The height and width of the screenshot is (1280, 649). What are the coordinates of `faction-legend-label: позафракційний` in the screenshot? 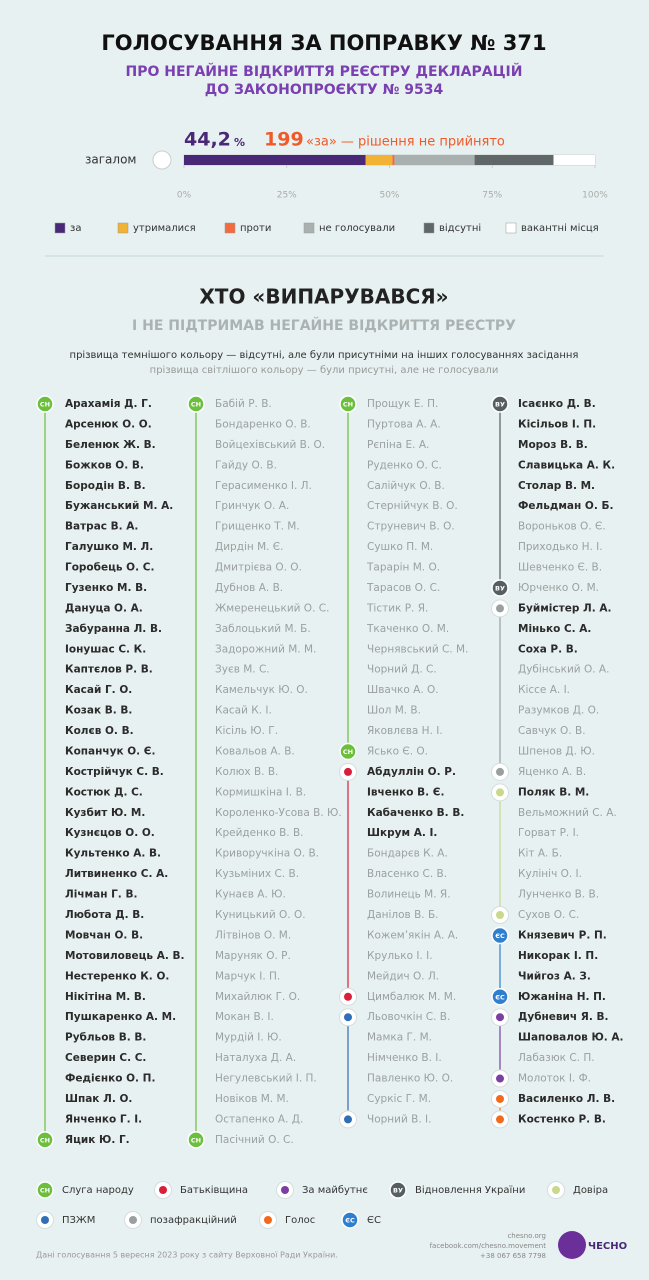 It's located at (193, 1220).